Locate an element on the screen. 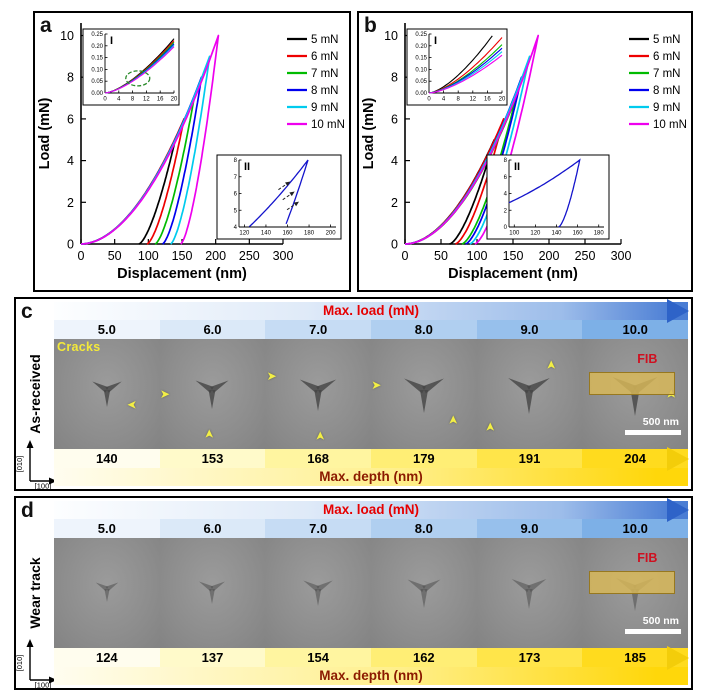 Image resolution: width=703 pixels, height=696 pixels. cracks-label: Cracks is located at coordinates (79, 347).